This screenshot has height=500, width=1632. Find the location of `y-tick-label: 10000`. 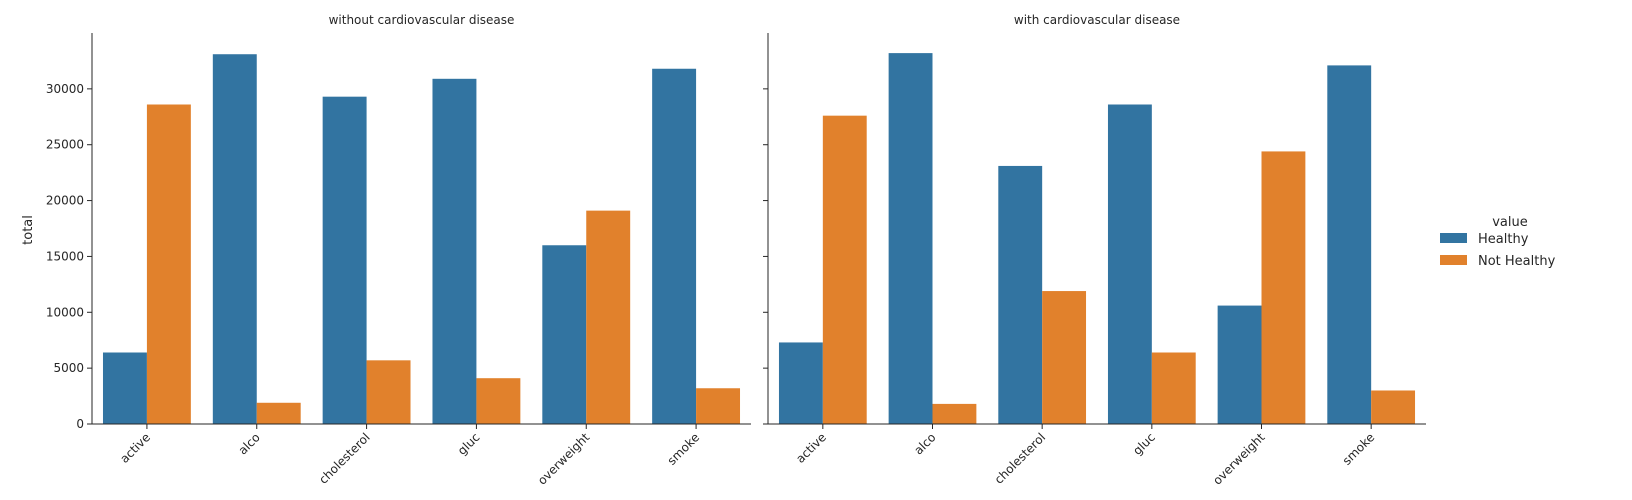

y-tick-label: 10000 is located at coordinates (65, 312).